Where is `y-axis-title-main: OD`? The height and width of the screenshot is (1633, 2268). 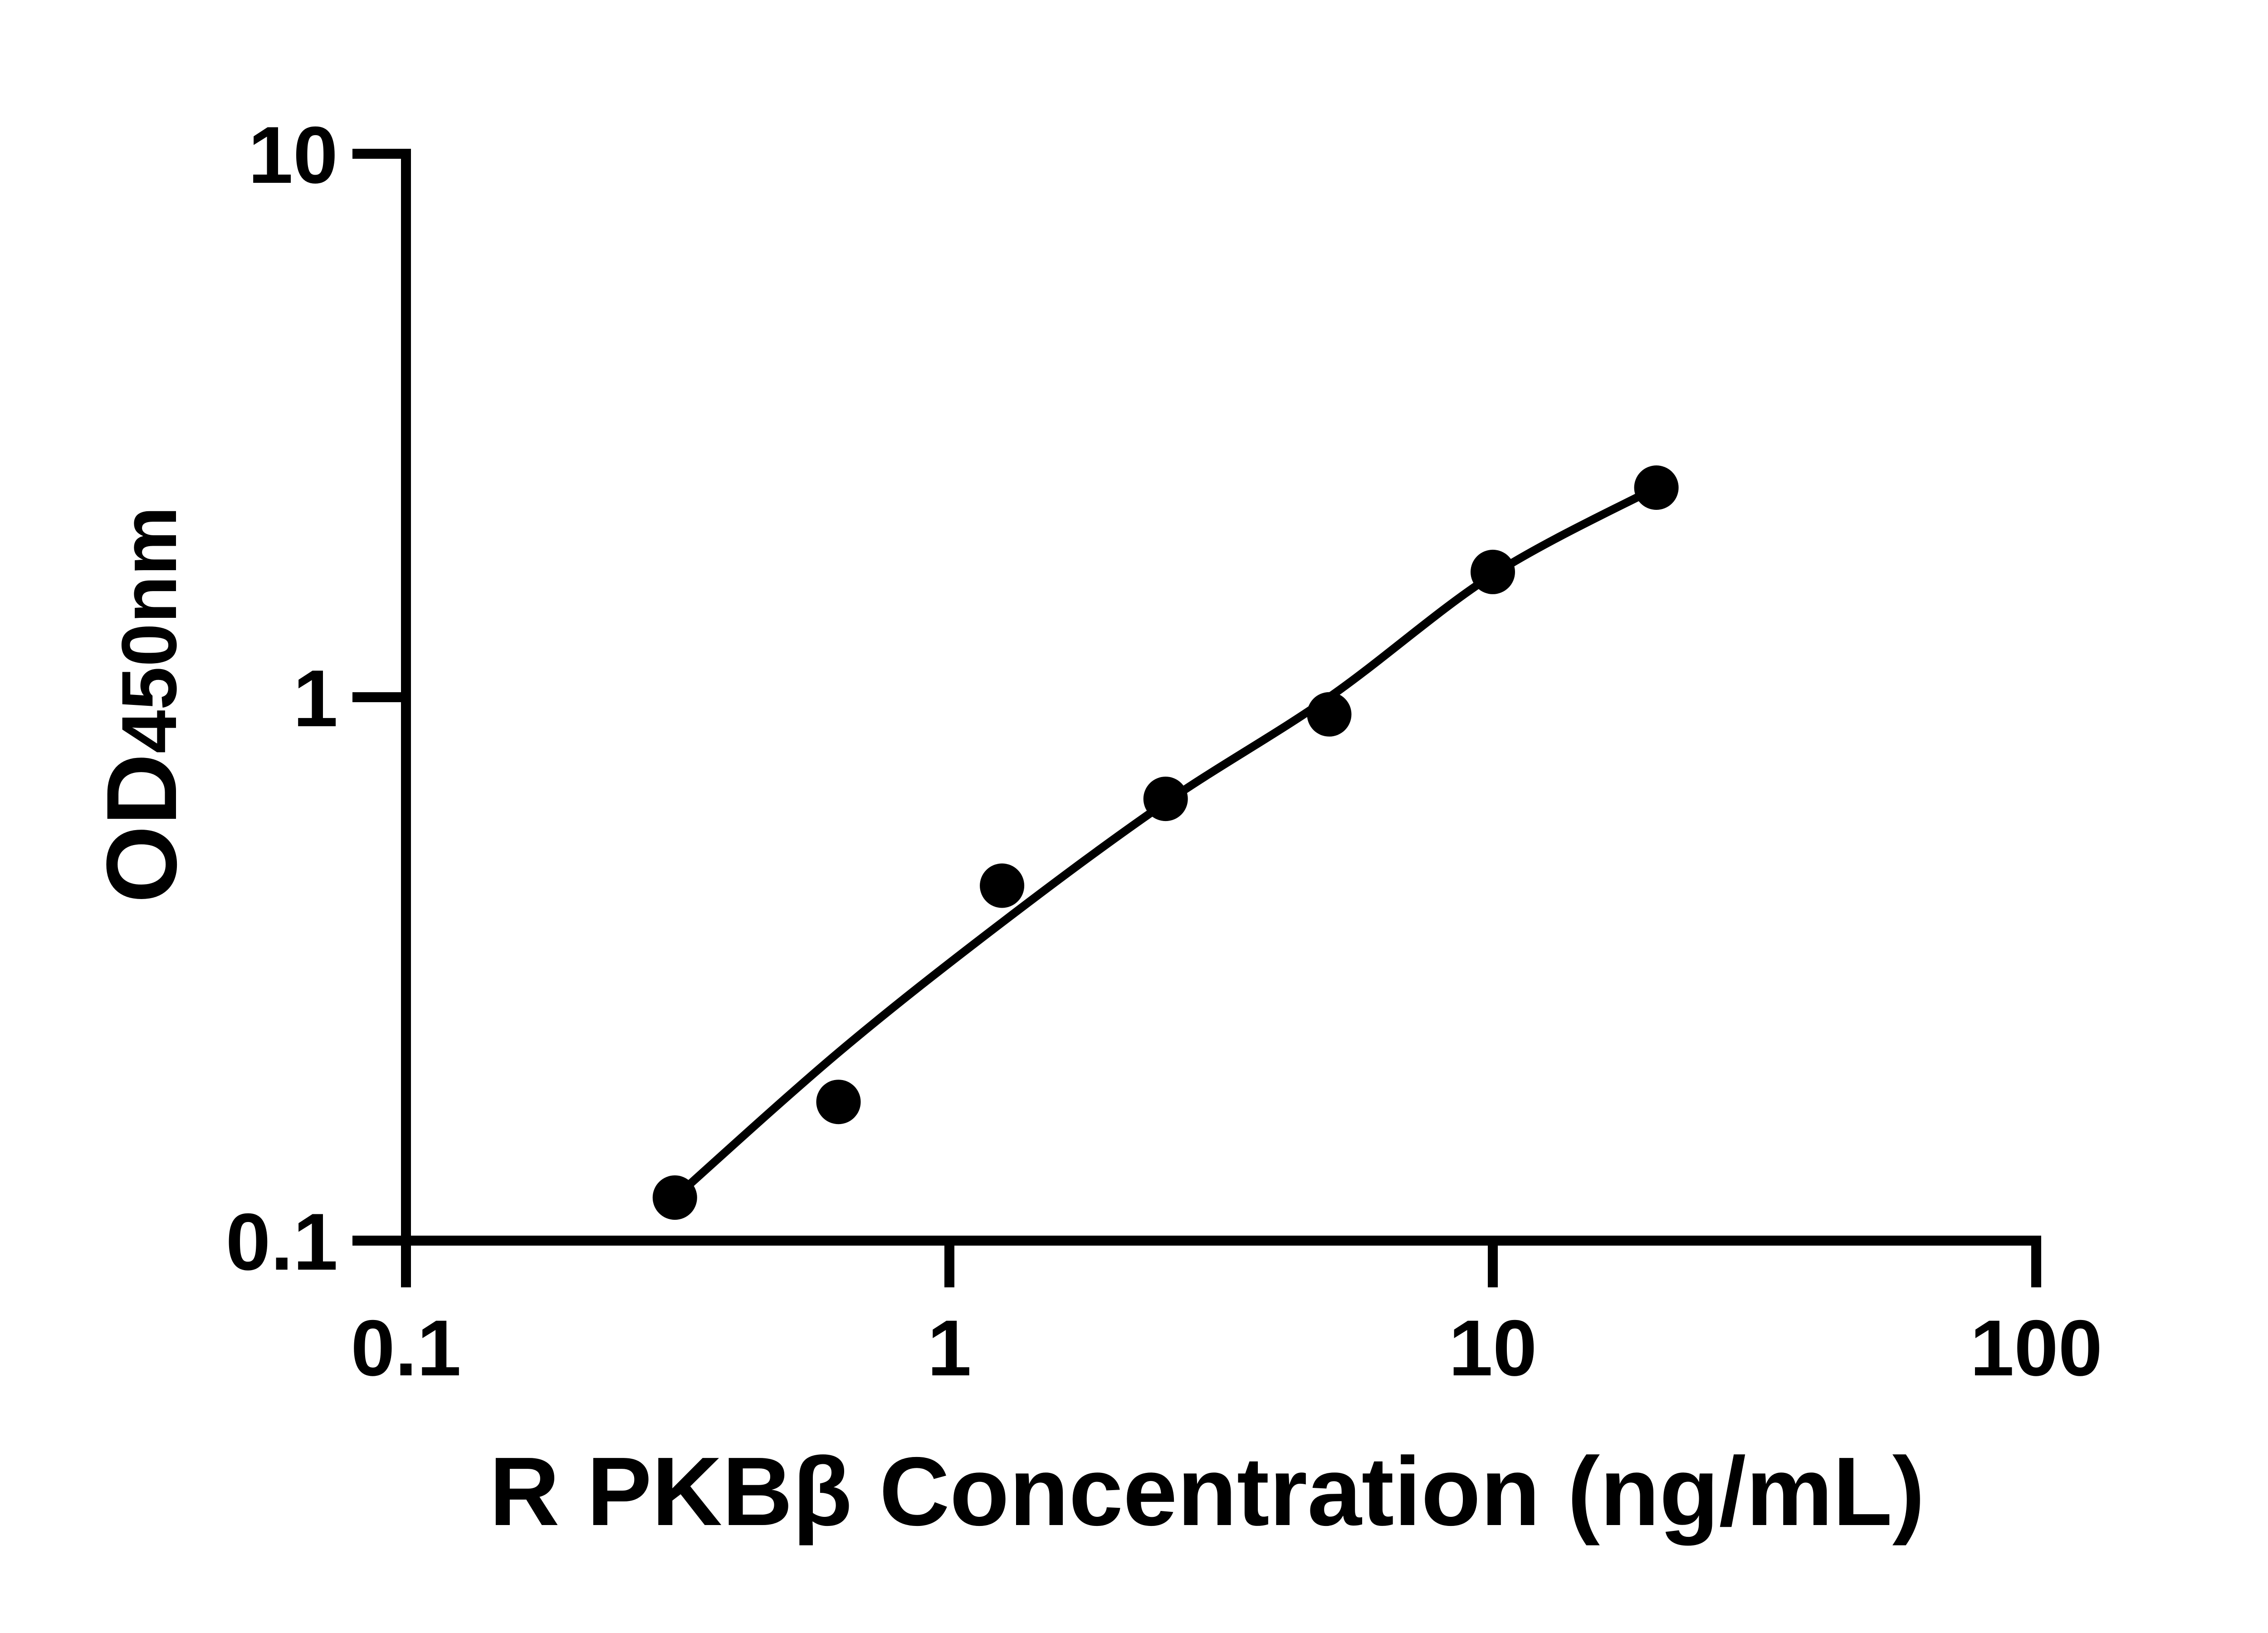 y-axis-title-main: OD is located at coordinates (141, 828).